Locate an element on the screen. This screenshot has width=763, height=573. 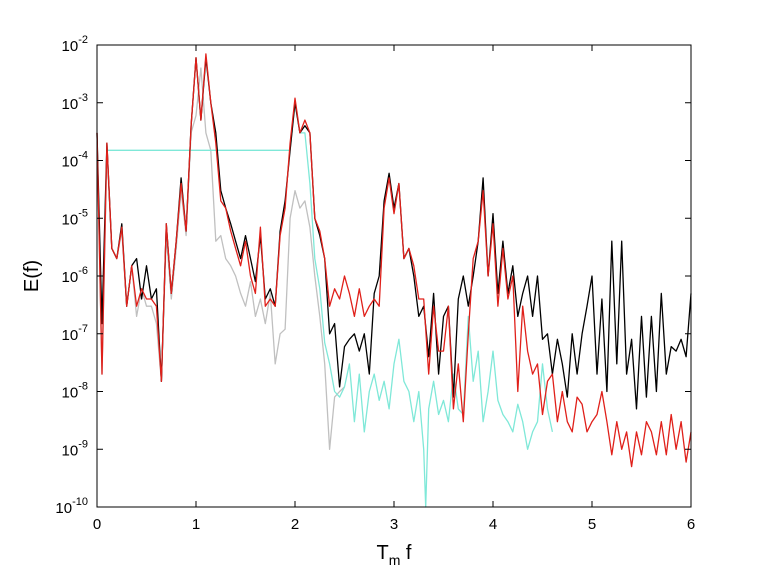
x-axis-label: Tm f is located at coordinates (393, 555).